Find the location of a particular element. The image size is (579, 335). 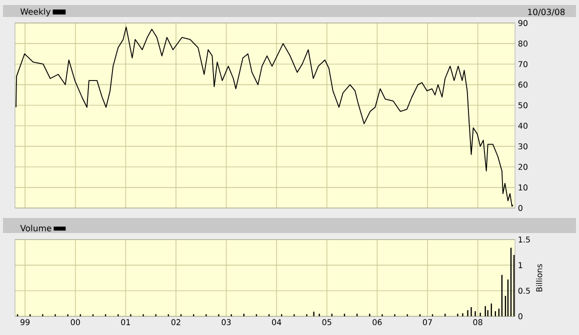

legend-label: Weekly is located at coordinates (35, 12).